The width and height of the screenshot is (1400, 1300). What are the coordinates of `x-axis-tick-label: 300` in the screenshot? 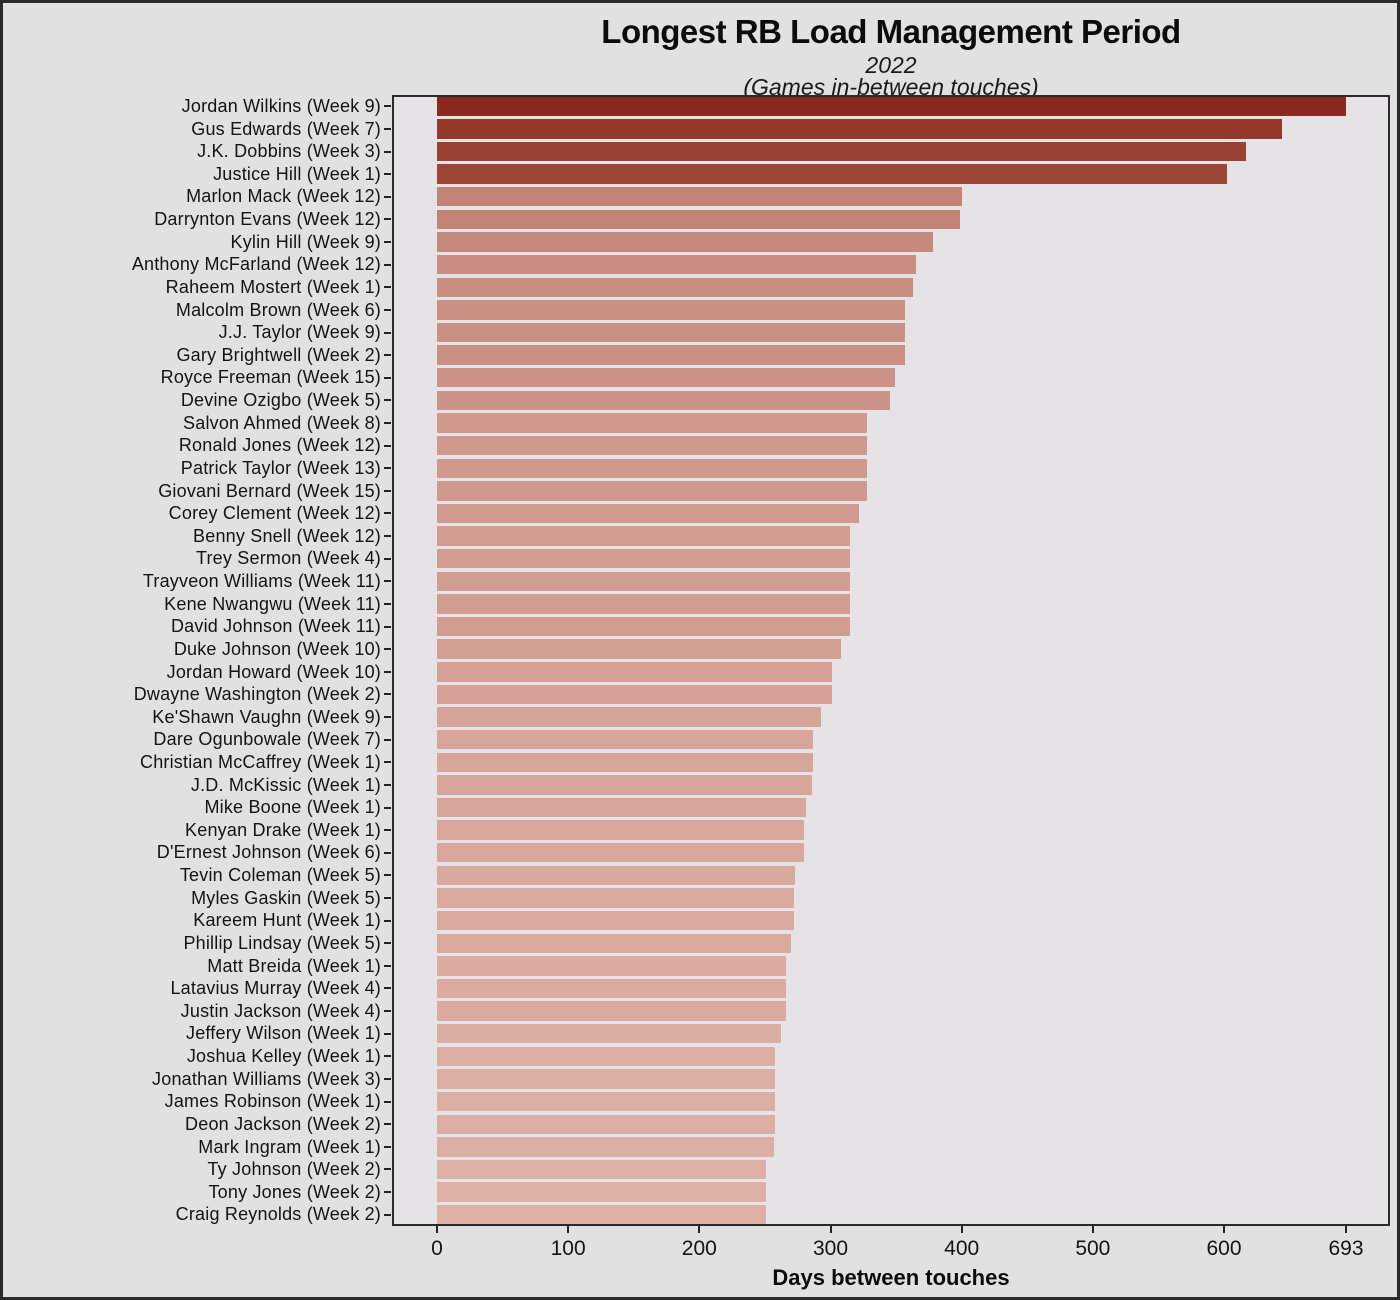 It's located at (830, 1248).